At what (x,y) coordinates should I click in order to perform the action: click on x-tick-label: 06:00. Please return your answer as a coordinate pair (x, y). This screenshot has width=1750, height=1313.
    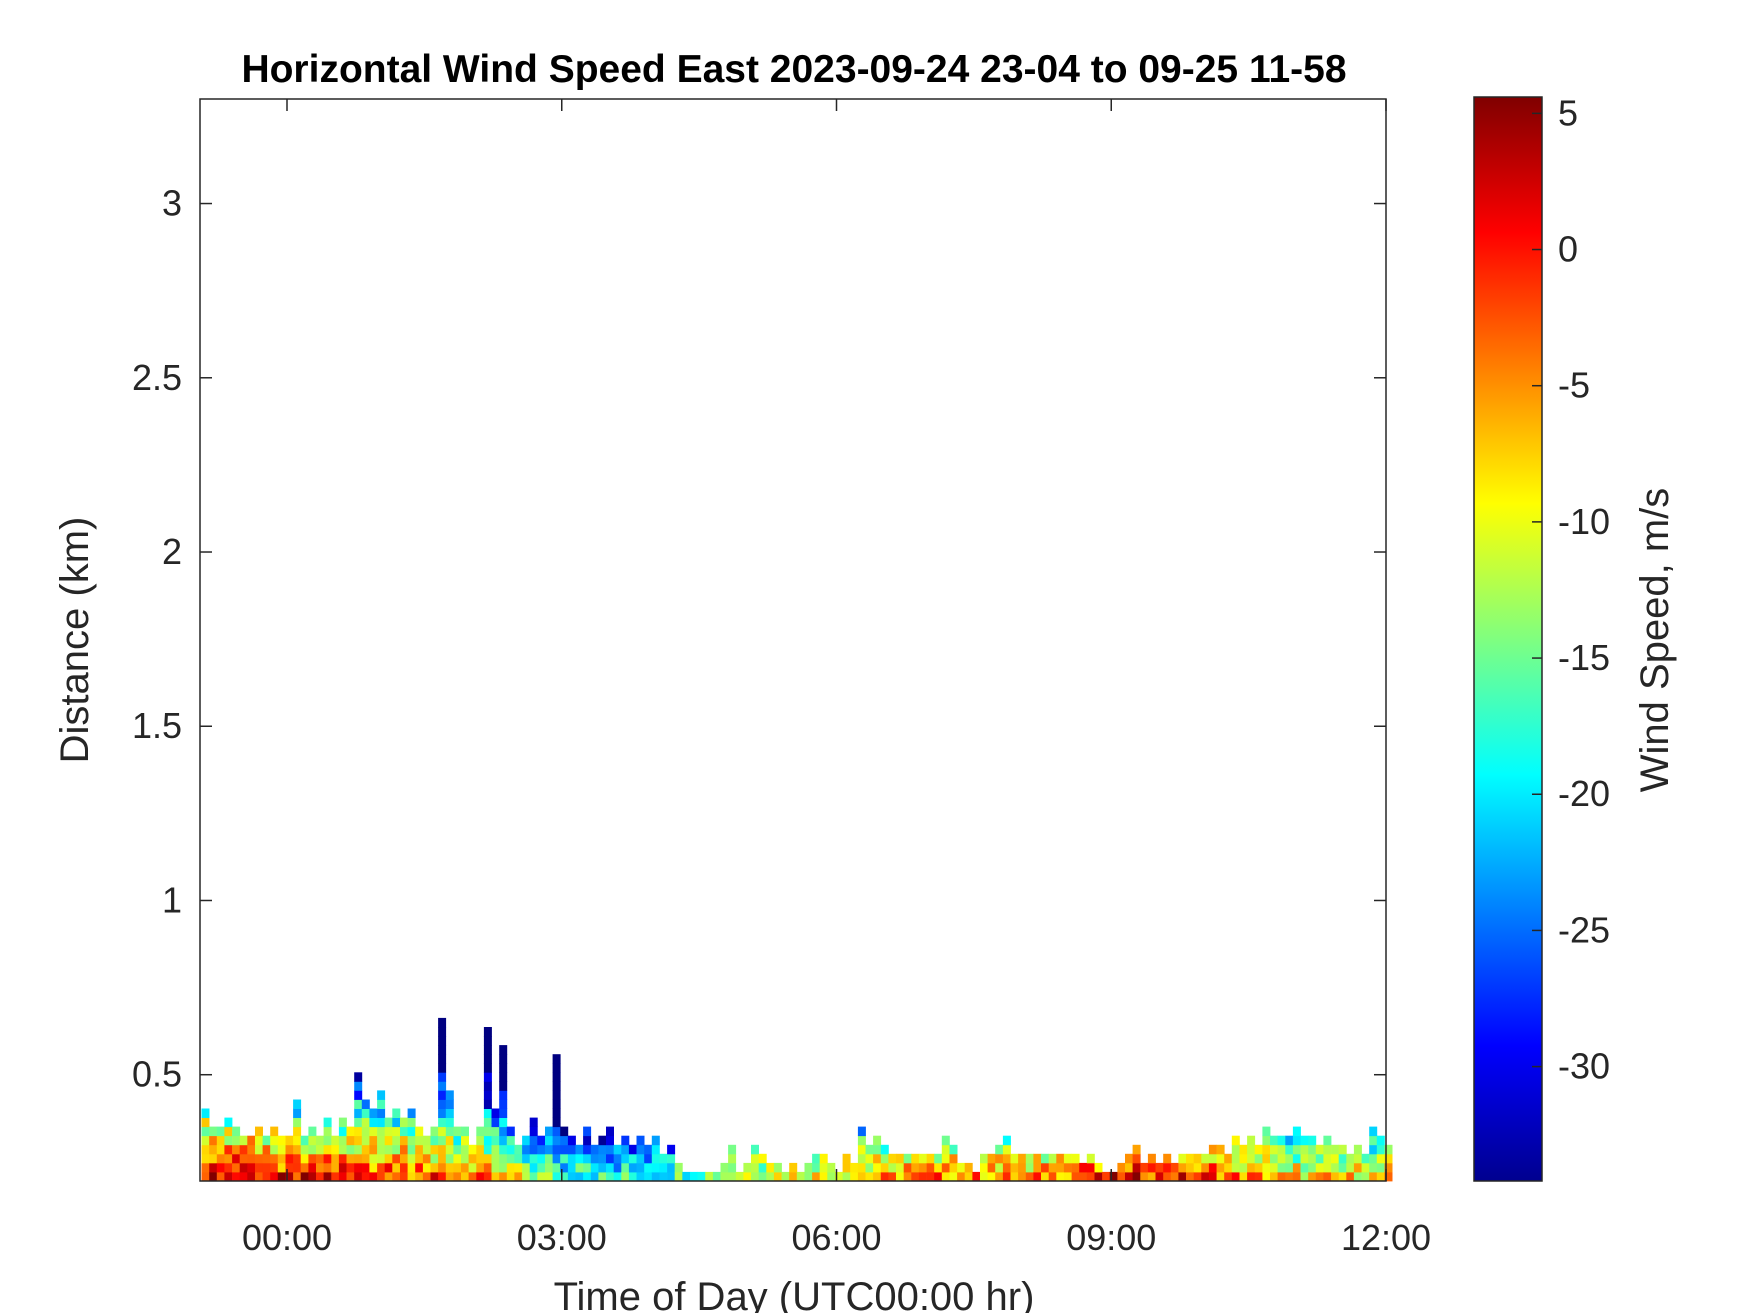
    Looking at the image, I should click on (836, 1237).